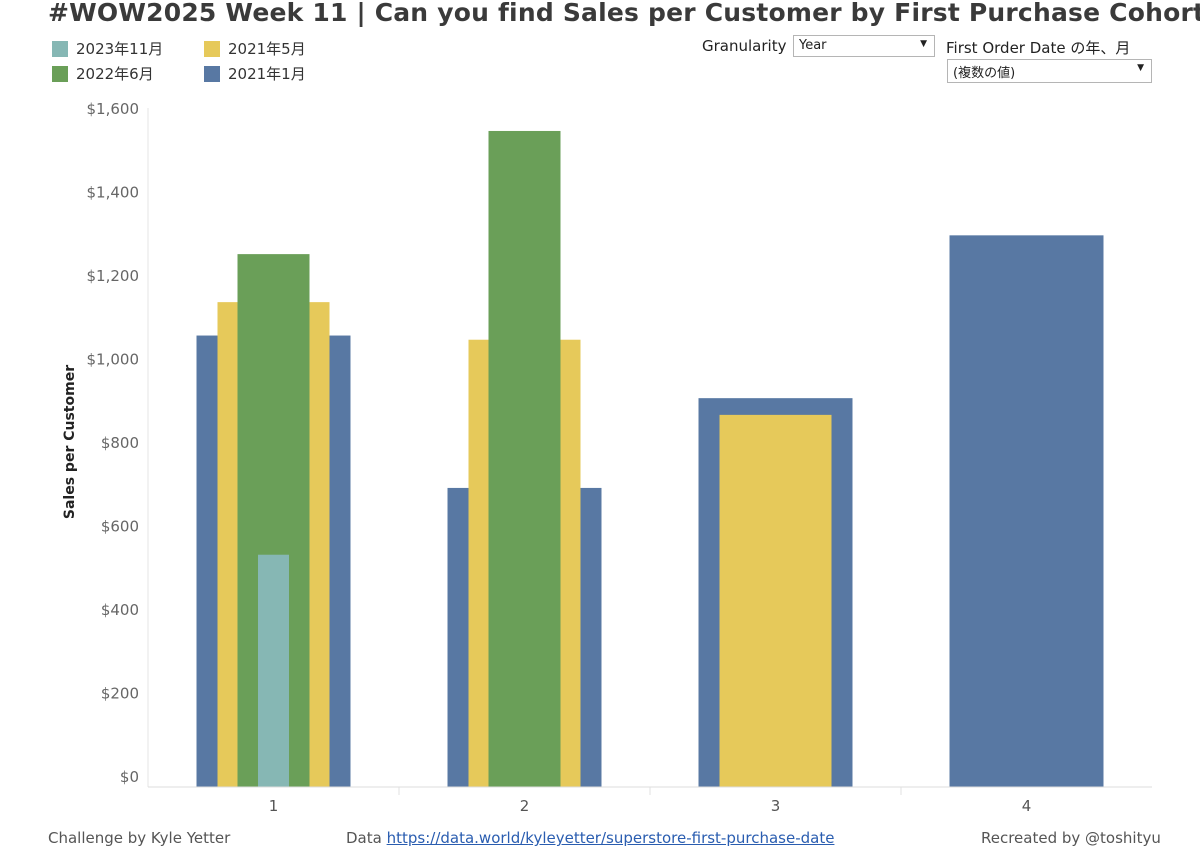 The height and width of the screenshot is (858, 1200). Describe the element at coordinates (139, 838) in the screenshot. I see `footer-challenge: Challenge by Kyle Yetter` at that location.